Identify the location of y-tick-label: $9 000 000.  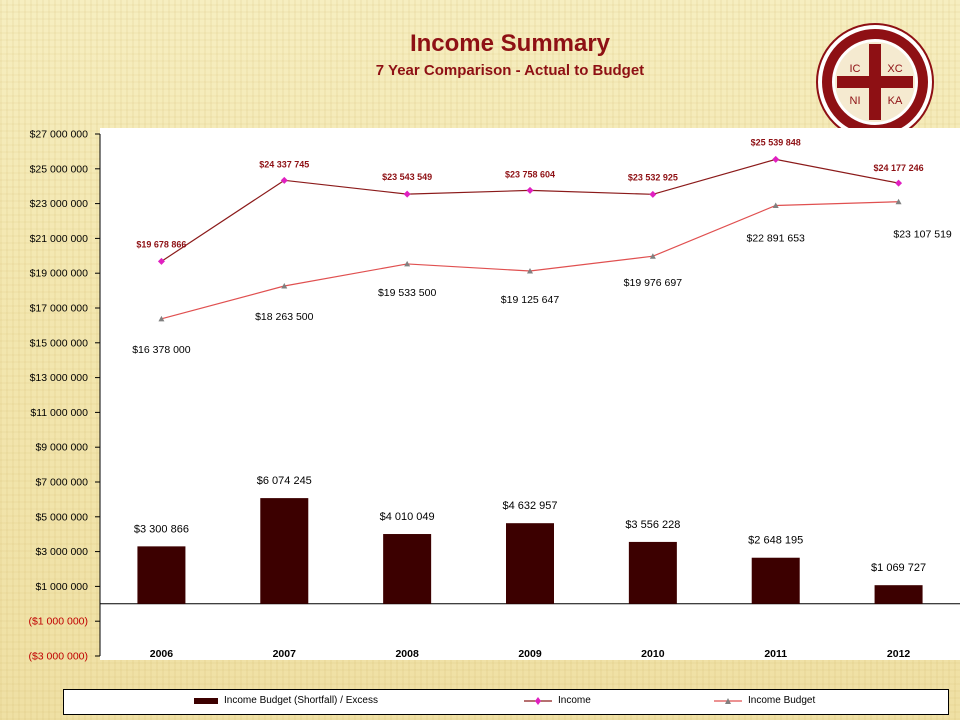
(61, 448).